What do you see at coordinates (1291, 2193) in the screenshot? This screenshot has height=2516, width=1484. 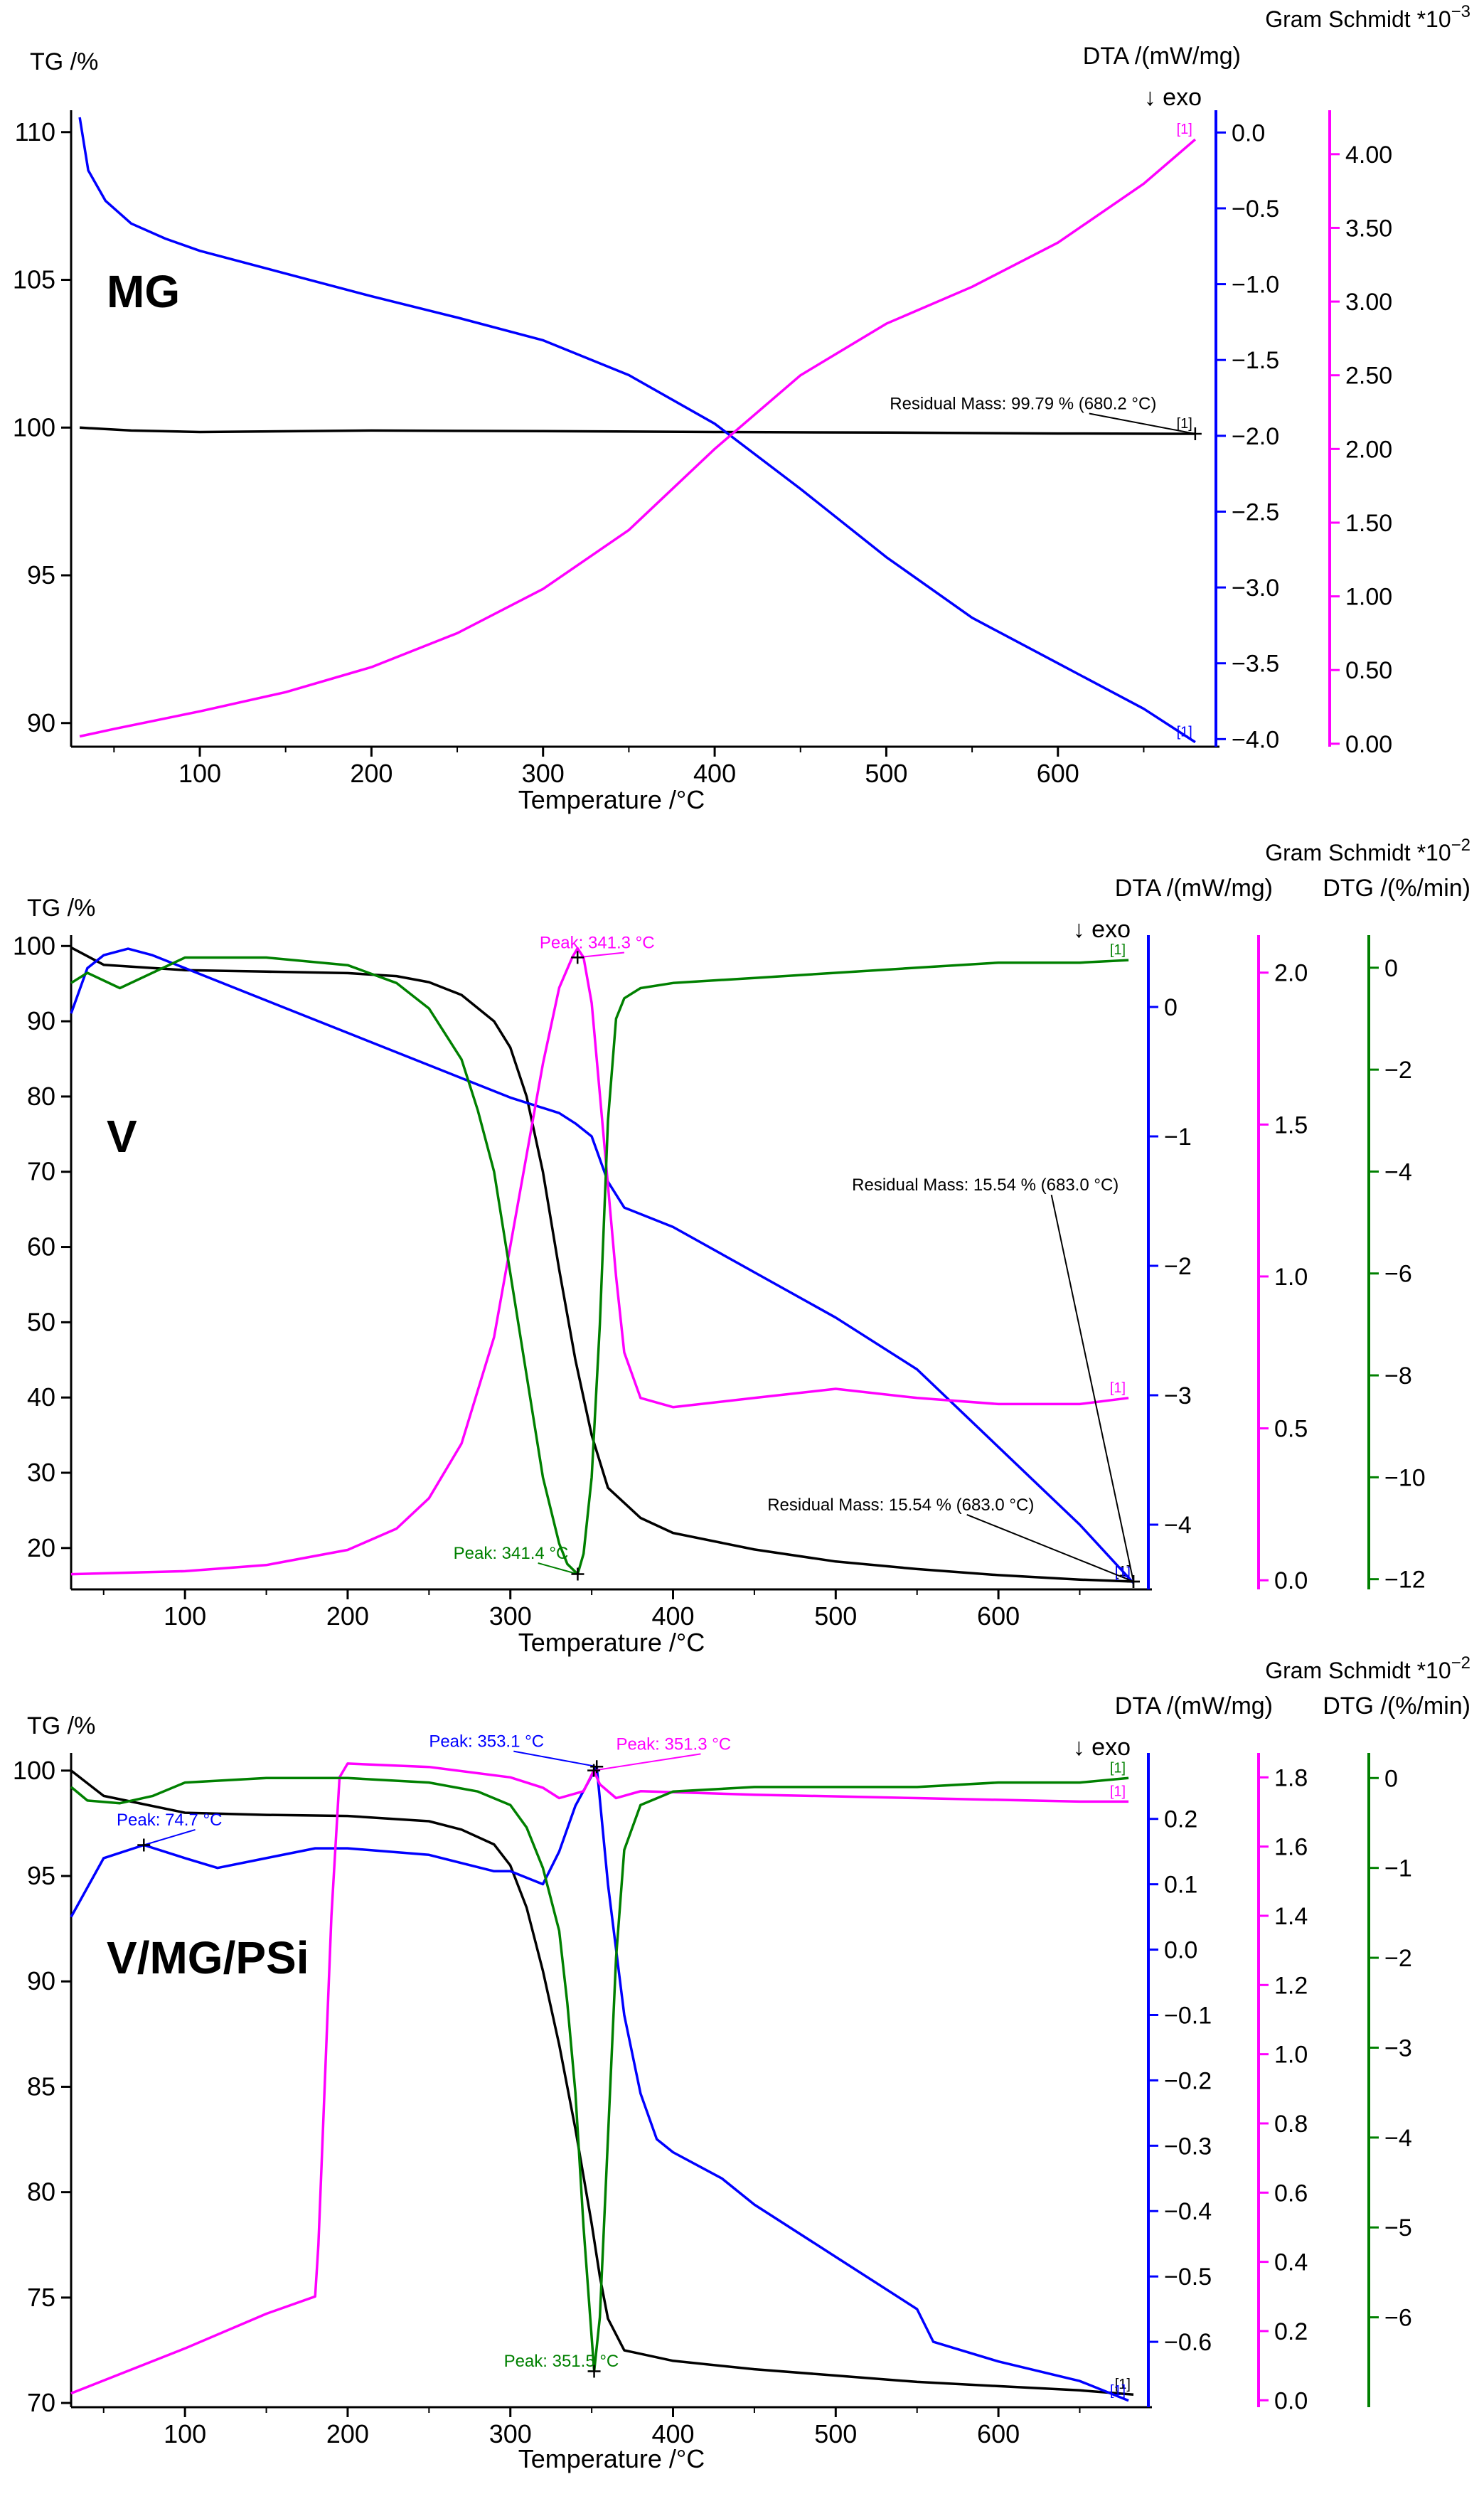 I see `gs-tick-label: 0.6` at bounding box center [1291, 2193].